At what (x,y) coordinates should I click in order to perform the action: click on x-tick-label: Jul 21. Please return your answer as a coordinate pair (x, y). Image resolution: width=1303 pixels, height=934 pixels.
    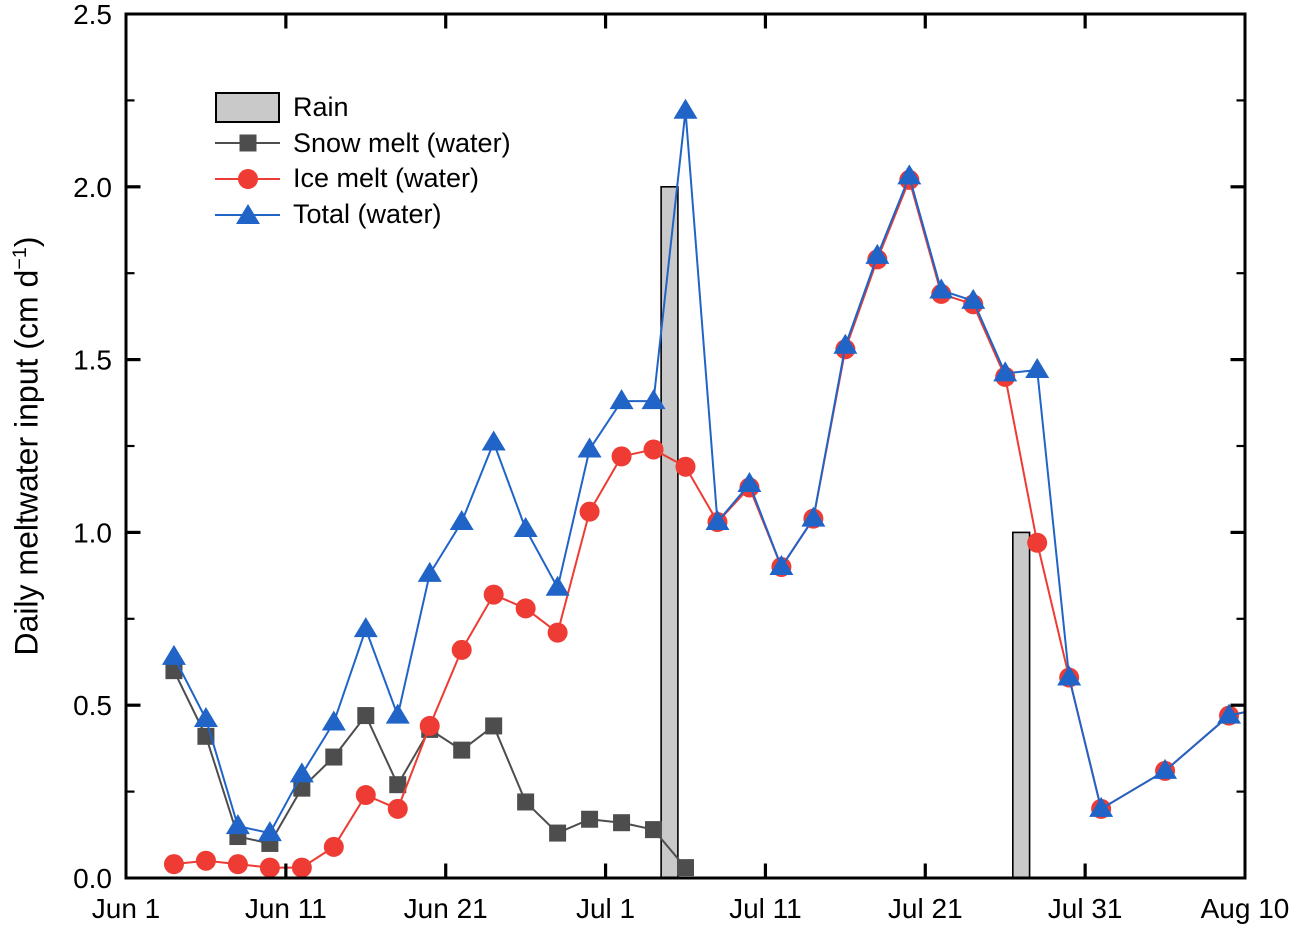
    Looking at the image, I should click on (925, 908).